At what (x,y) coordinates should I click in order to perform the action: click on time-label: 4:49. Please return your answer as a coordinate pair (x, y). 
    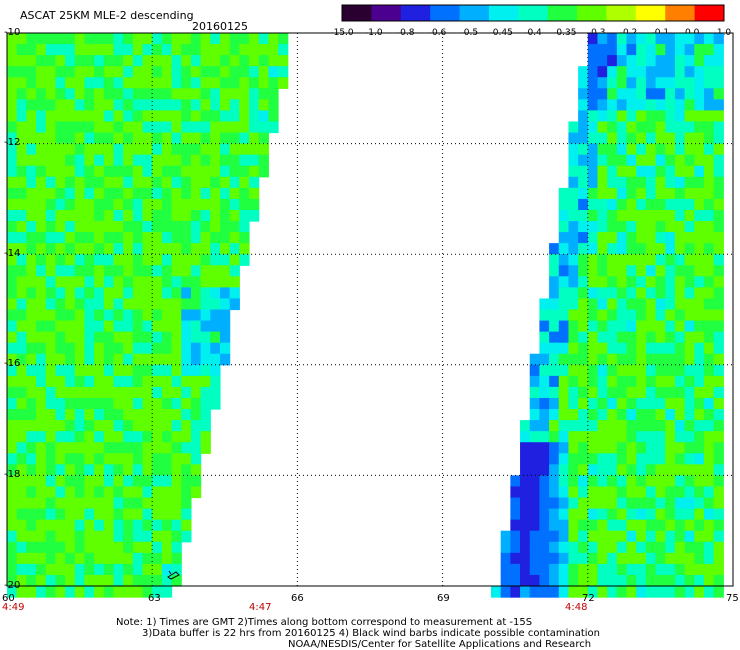
    Looking at the image, I should click on (13, 607).